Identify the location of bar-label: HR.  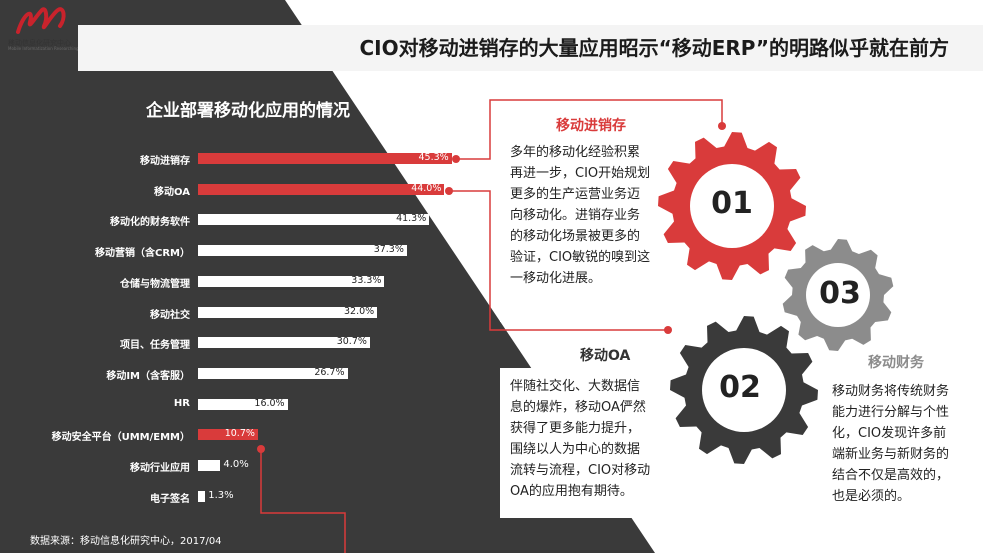
(181, 403).